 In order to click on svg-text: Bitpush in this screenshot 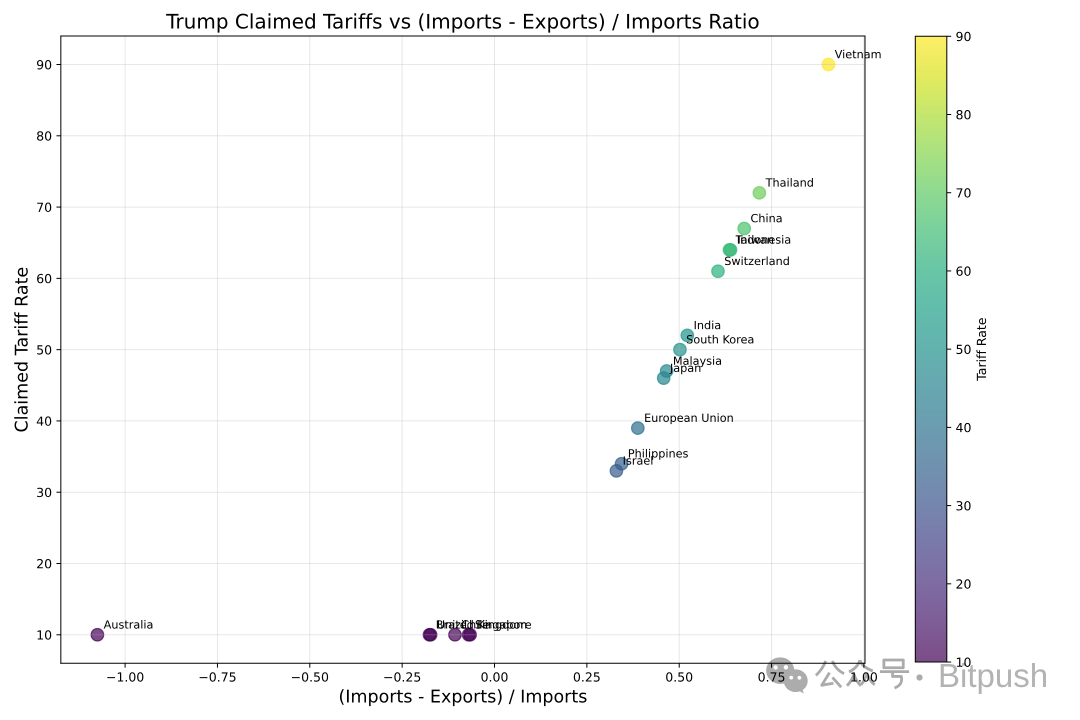, I will do `click(993, 675)`.